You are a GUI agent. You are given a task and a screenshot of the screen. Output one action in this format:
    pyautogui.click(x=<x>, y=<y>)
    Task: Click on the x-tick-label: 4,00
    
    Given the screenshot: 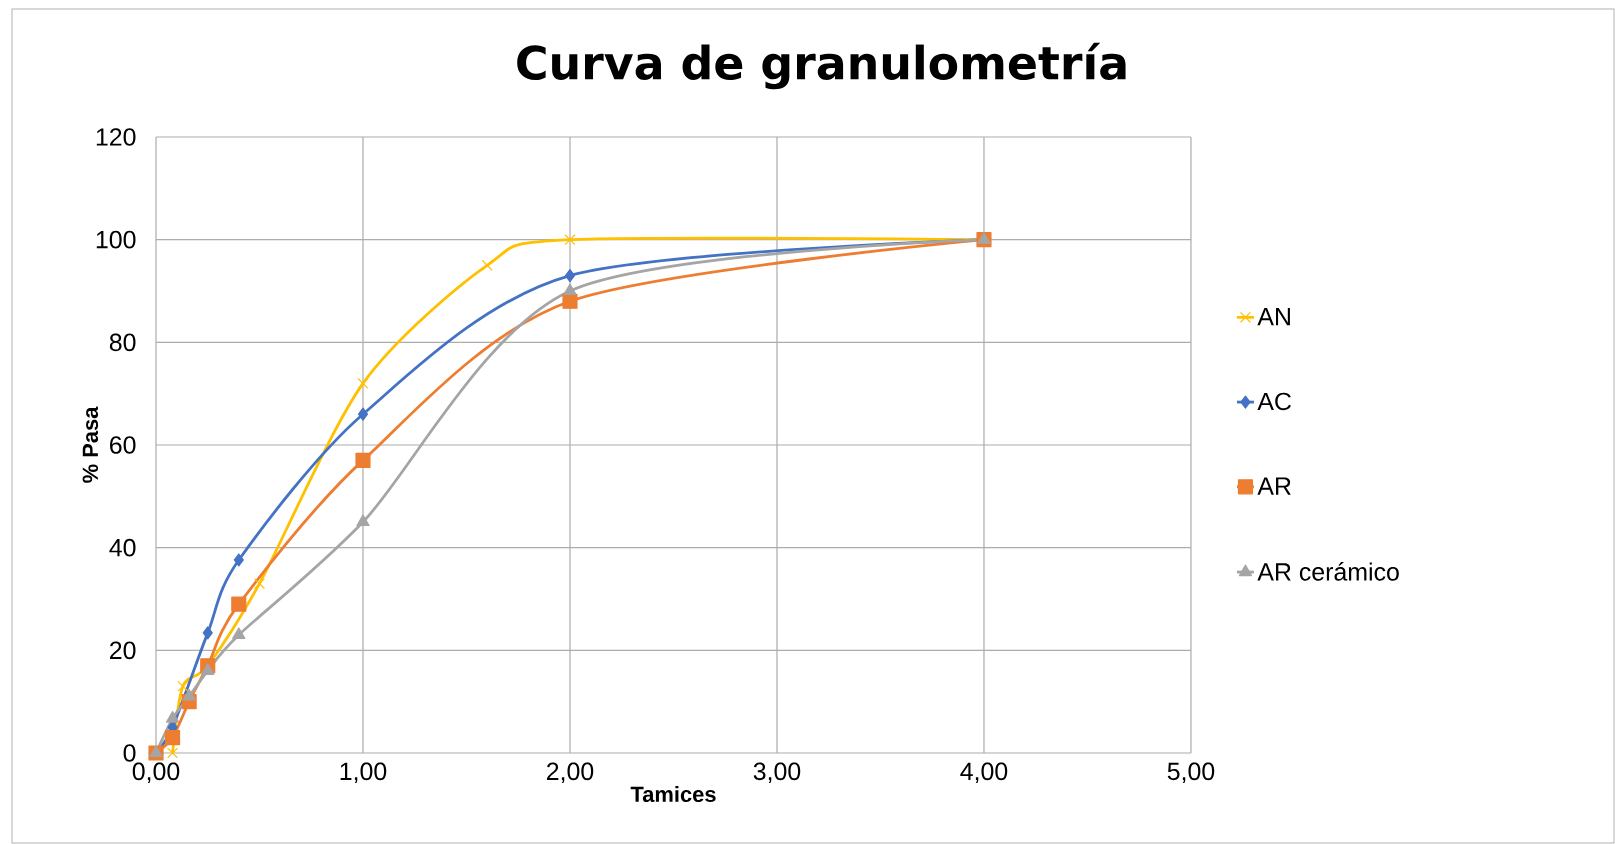 What is the action you would take?
    pyautogui.click(x=984, y=773)
    